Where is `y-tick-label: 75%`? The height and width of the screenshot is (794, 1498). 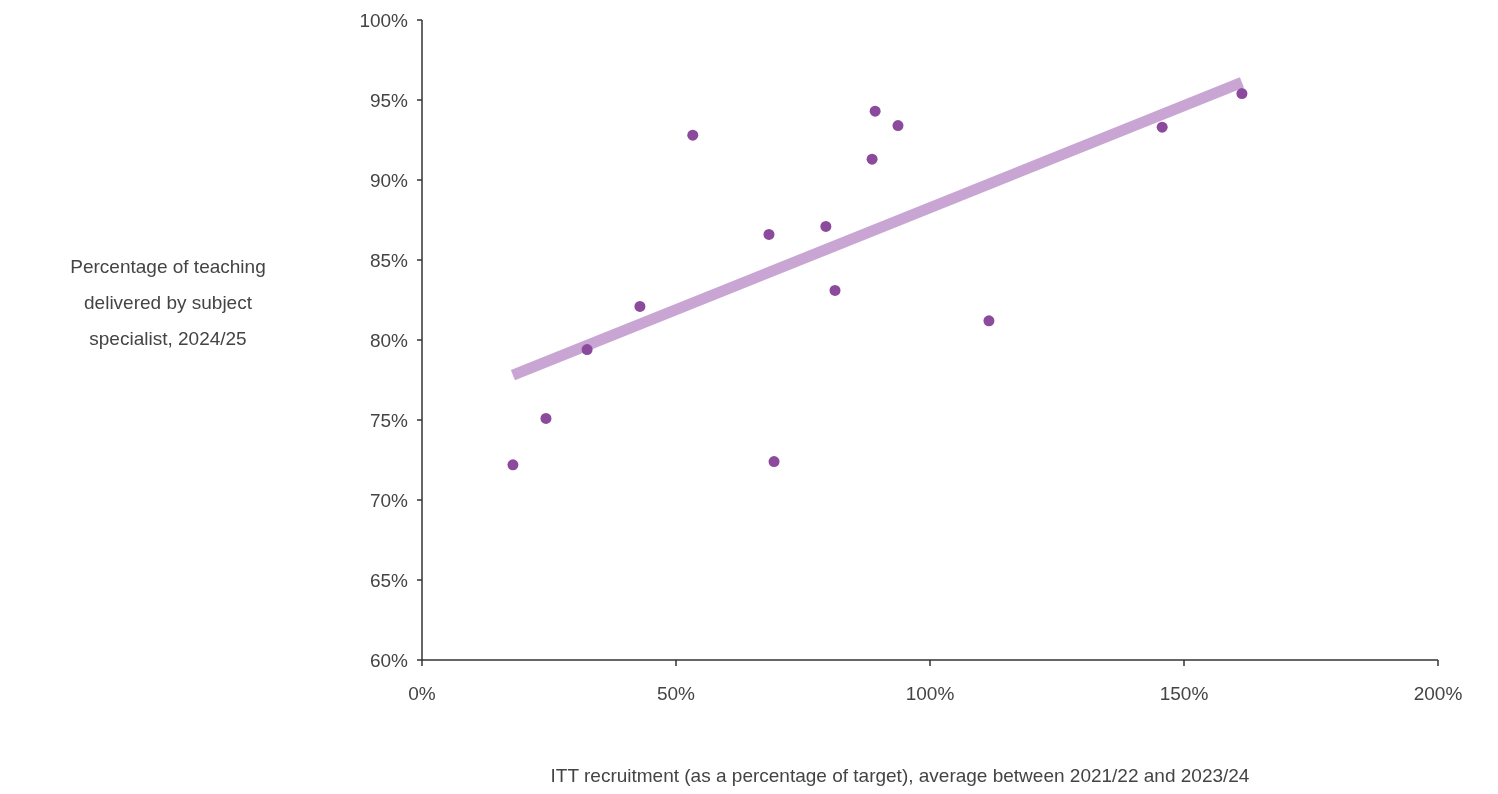
y-tick-label: 75% is located at coordinates (389, 420).